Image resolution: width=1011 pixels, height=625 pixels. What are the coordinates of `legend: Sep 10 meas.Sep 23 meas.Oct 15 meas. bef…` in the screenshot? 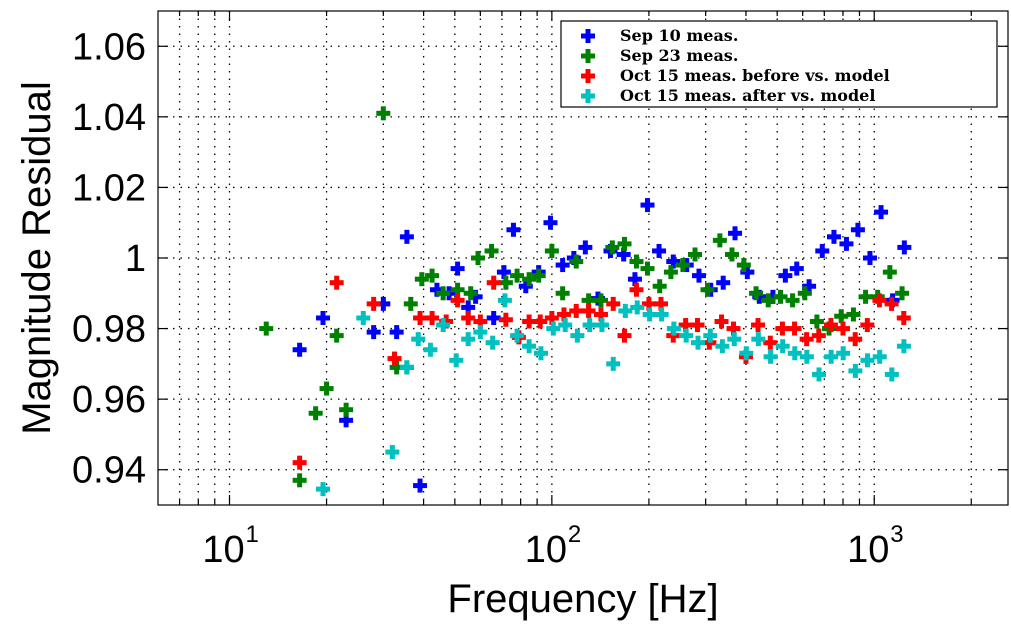 It's located at (779, 64).